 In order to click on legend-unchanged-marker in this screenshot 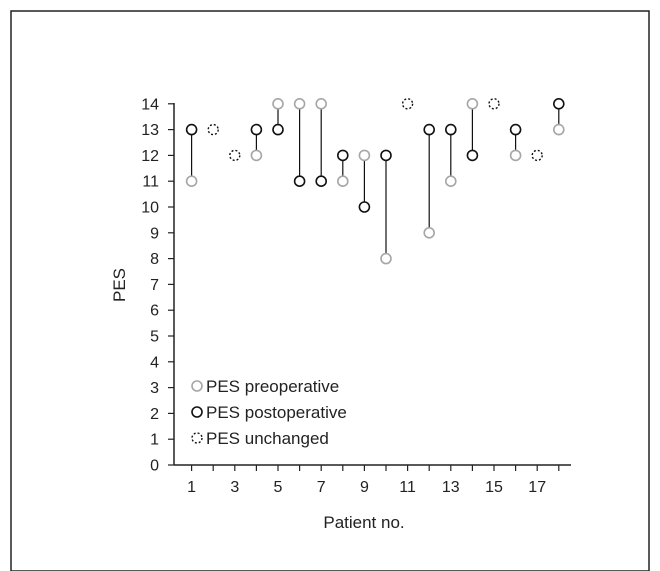, I will do `click(197, 438)`.